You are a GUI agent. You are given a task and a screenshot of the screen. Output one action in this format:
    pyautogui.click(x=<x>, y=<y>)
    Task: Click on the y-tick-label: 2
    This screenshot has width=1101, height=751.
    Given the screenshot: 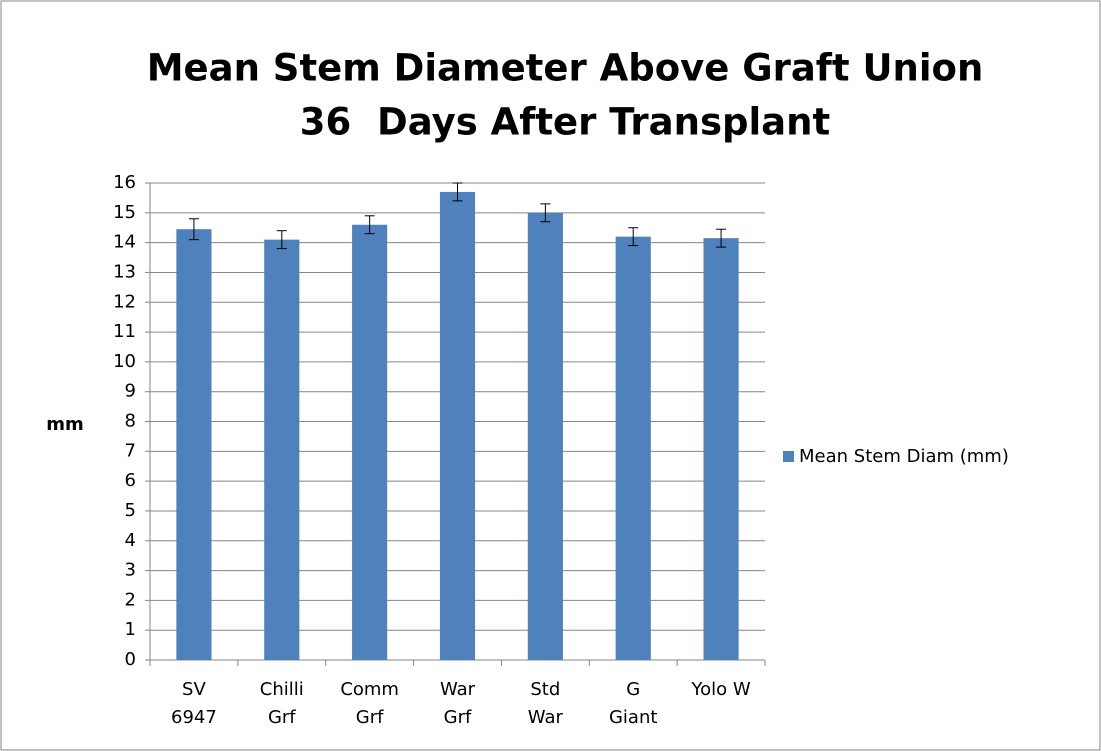 What is the action you would take?
    pyautogui.click(x=130, y=599)
    